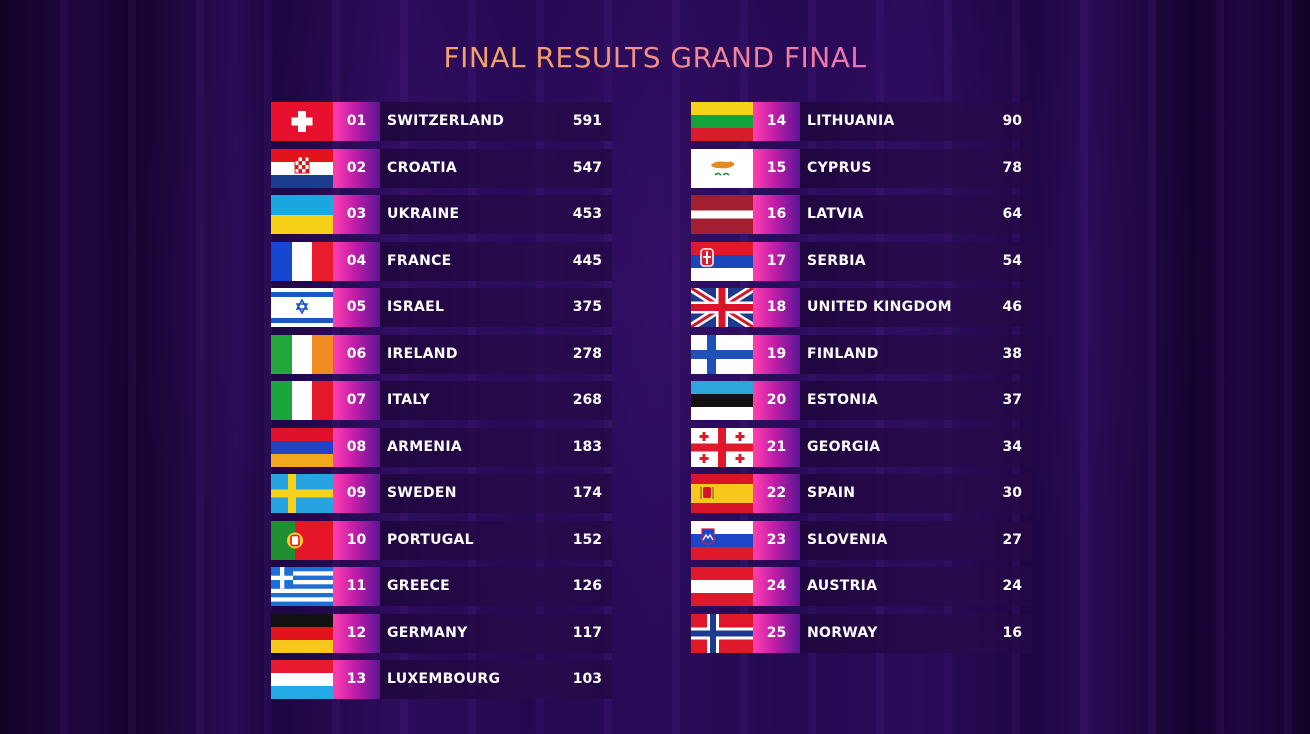  I want to click on points-value: 268, so click(587, 400).